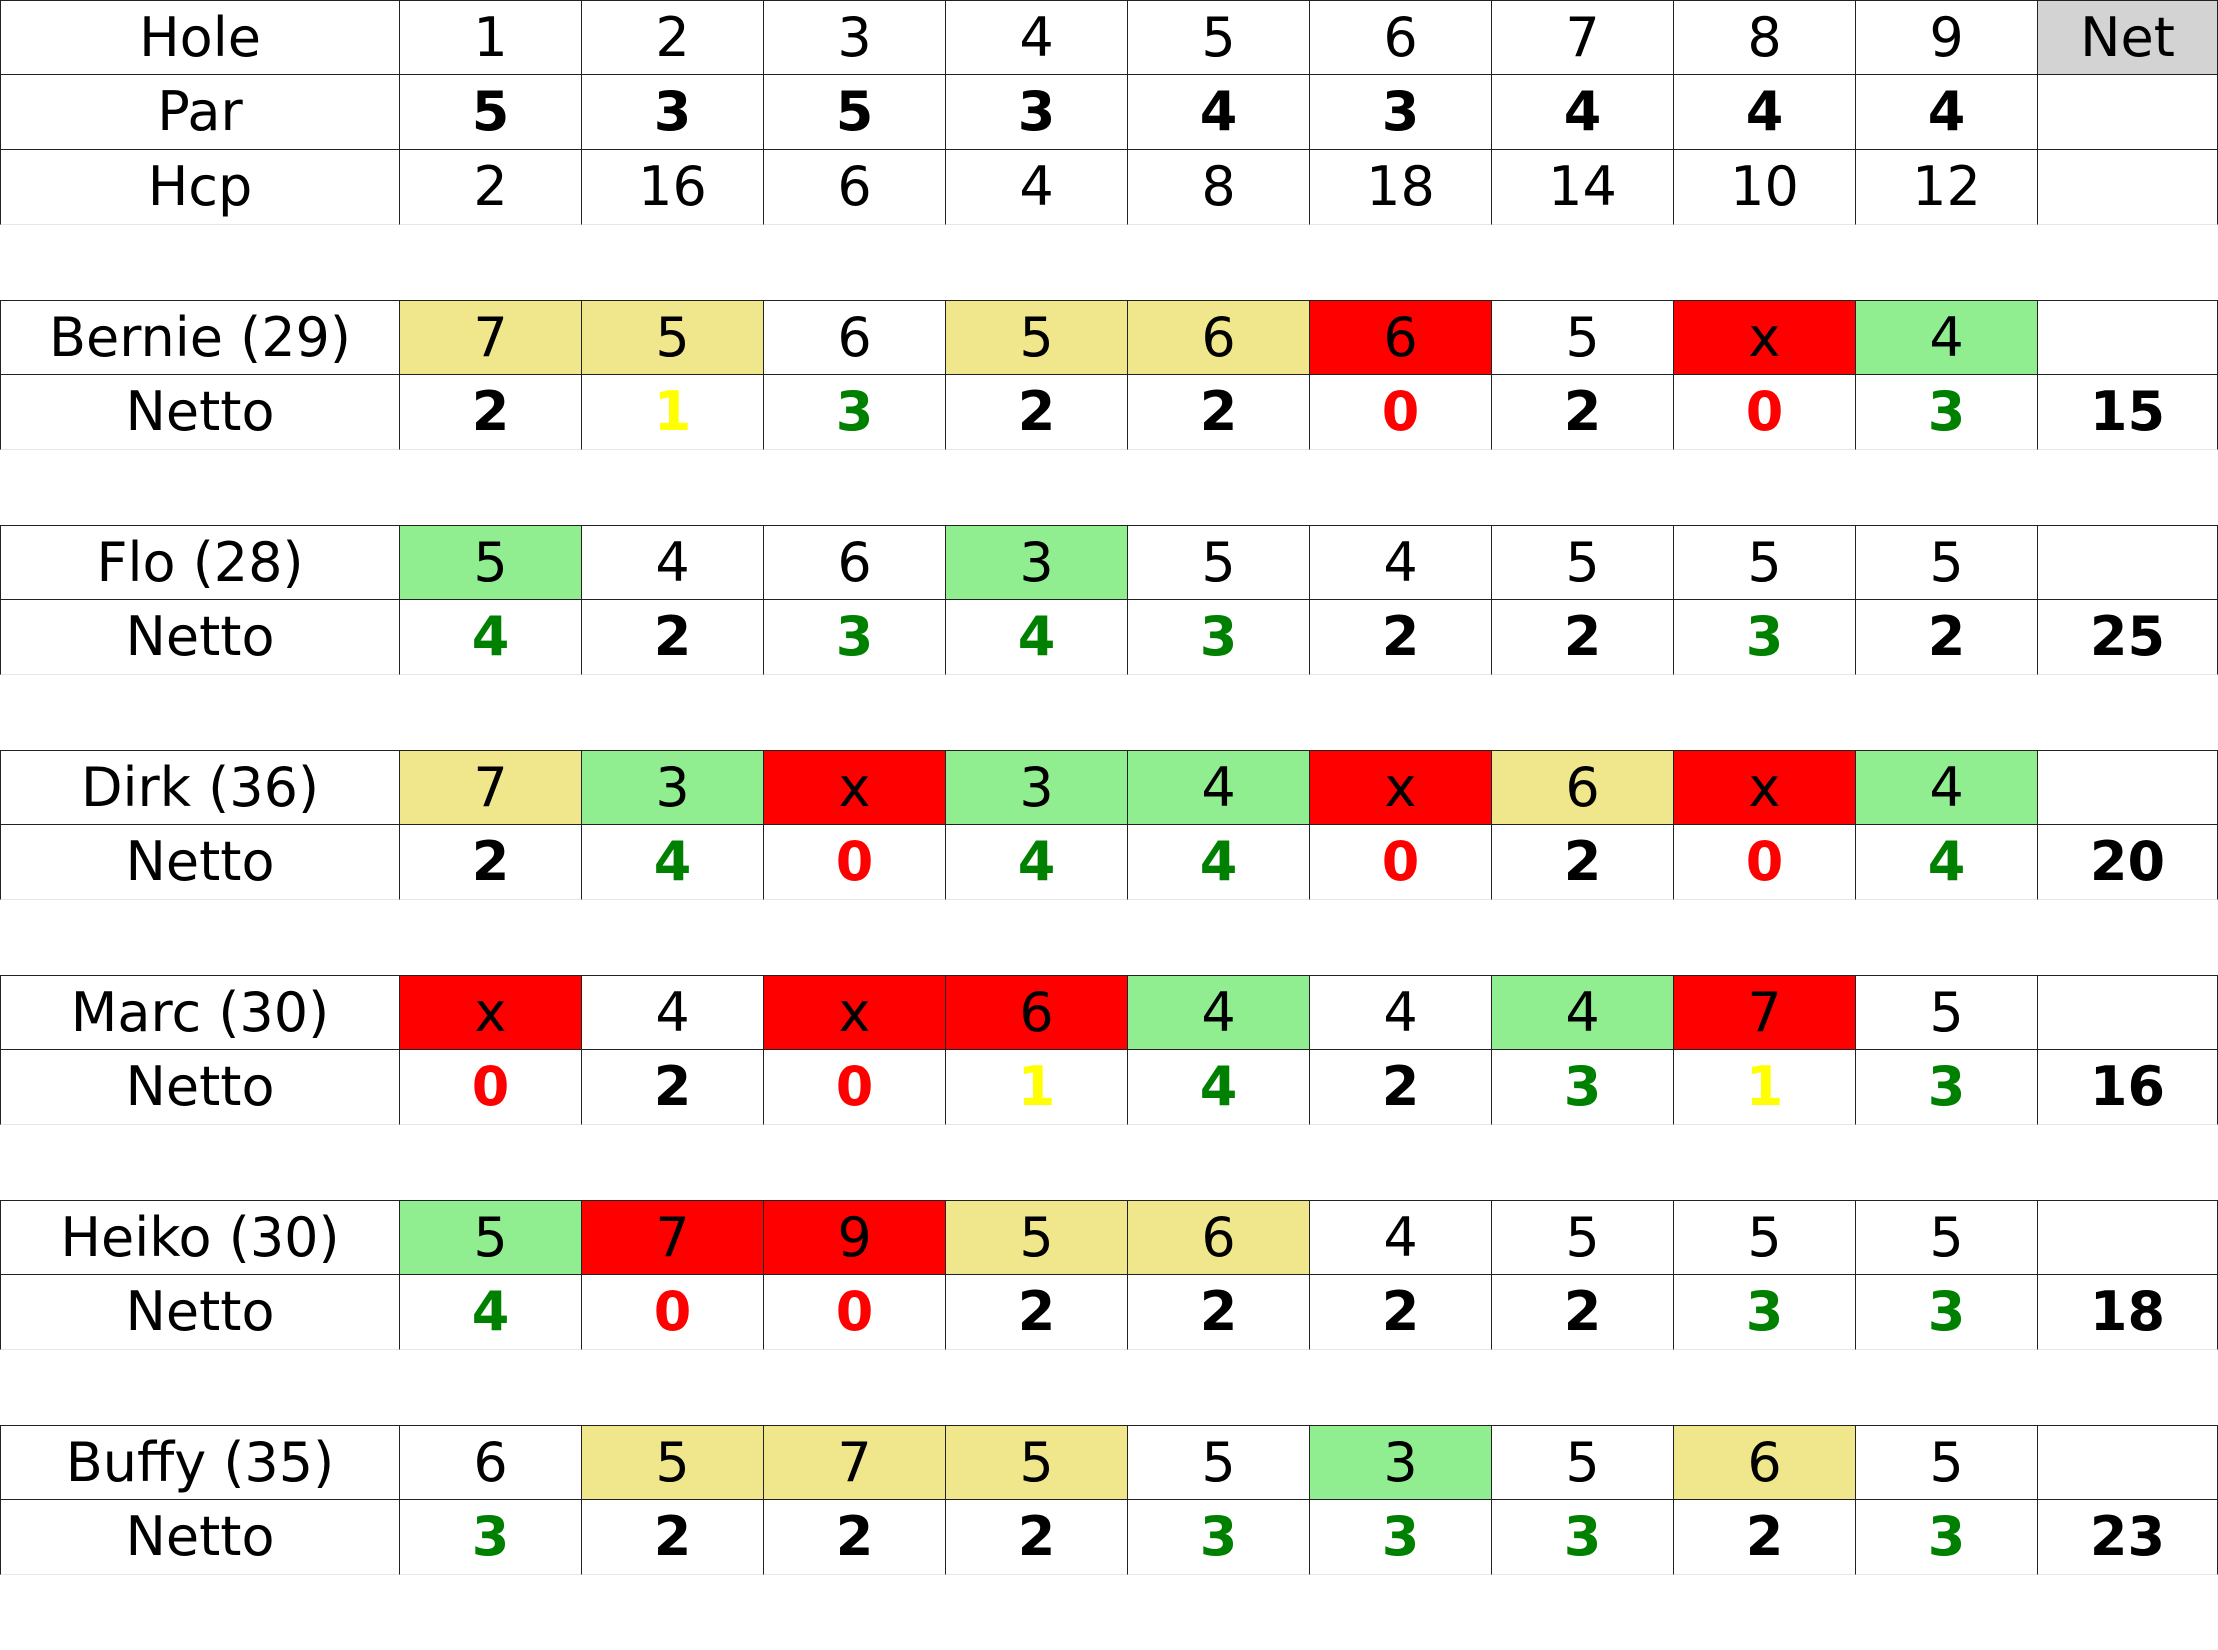 Image resolution: width=2218 pixels, height=1650 pixels. I want to click on hcp-value-5: 8, so click(1219, 187).